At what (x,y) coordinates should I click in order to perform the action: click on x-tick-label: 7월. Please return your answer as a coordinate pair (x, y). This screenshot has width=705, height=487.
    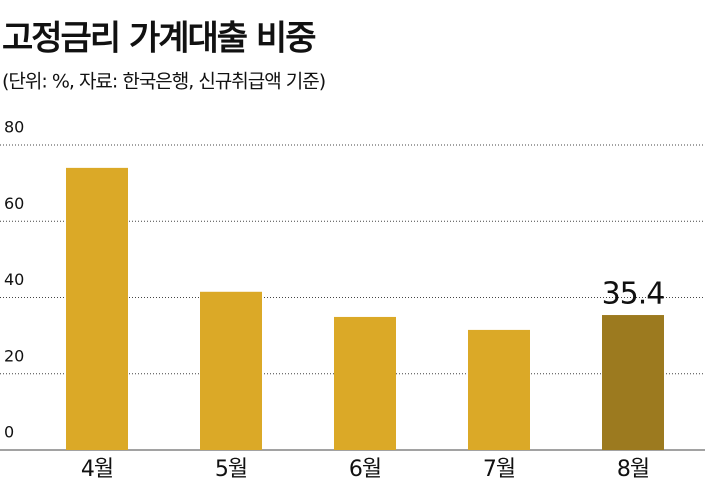
    Looking at the image, I should click on (499, 469).